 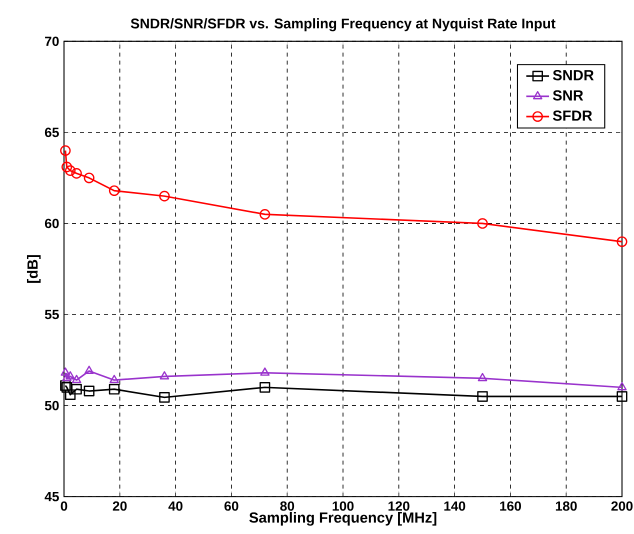 What do you see at coordinates (399, 506) in the screenshot?
I see `x-tick-label: 120` at bounding box center [399, 506].